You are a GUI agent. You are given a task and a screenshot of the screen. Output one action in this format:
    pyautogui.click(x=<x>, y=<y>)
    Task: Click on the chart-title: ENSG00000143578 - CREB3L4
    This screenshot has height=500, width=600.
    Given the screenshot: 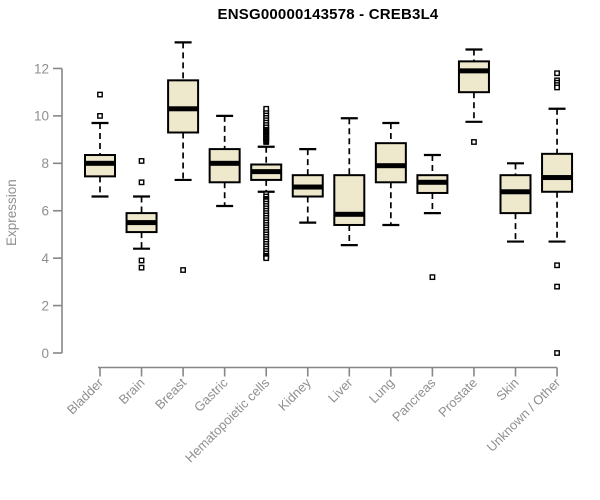 What is the action you would take?
    pyautogui.click(x=328, y=14)
    